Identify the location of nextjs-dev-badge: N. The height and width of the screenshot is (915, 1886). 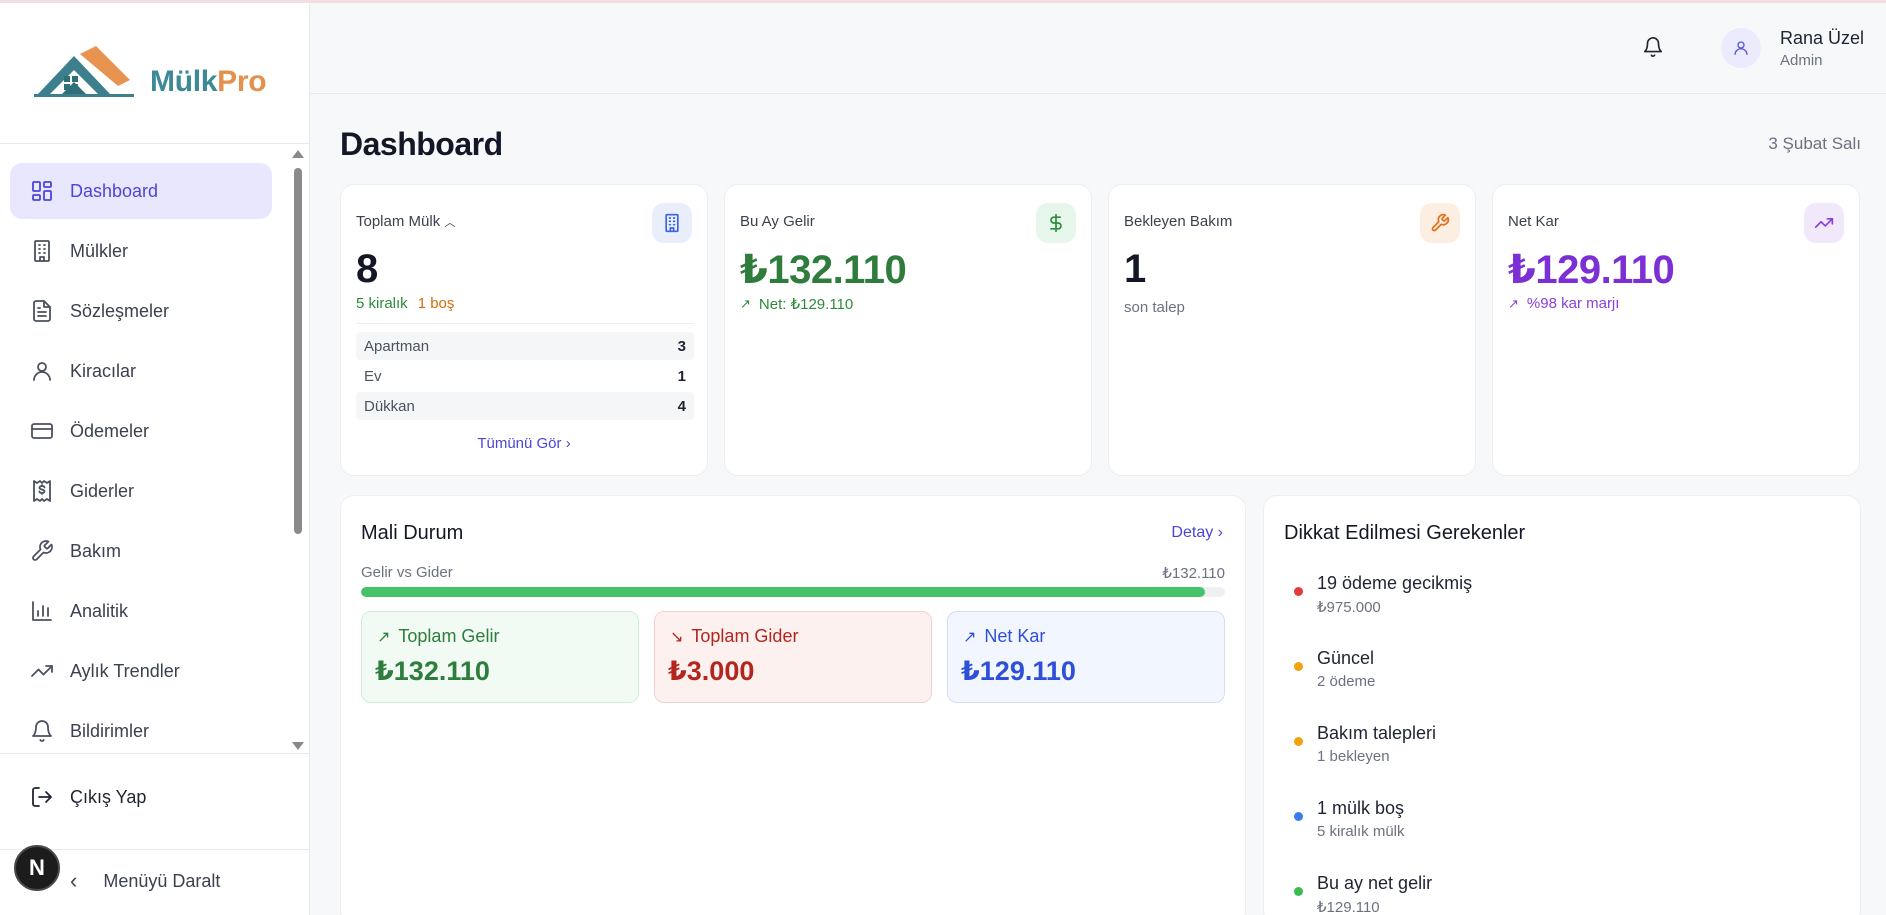
(37, 868).